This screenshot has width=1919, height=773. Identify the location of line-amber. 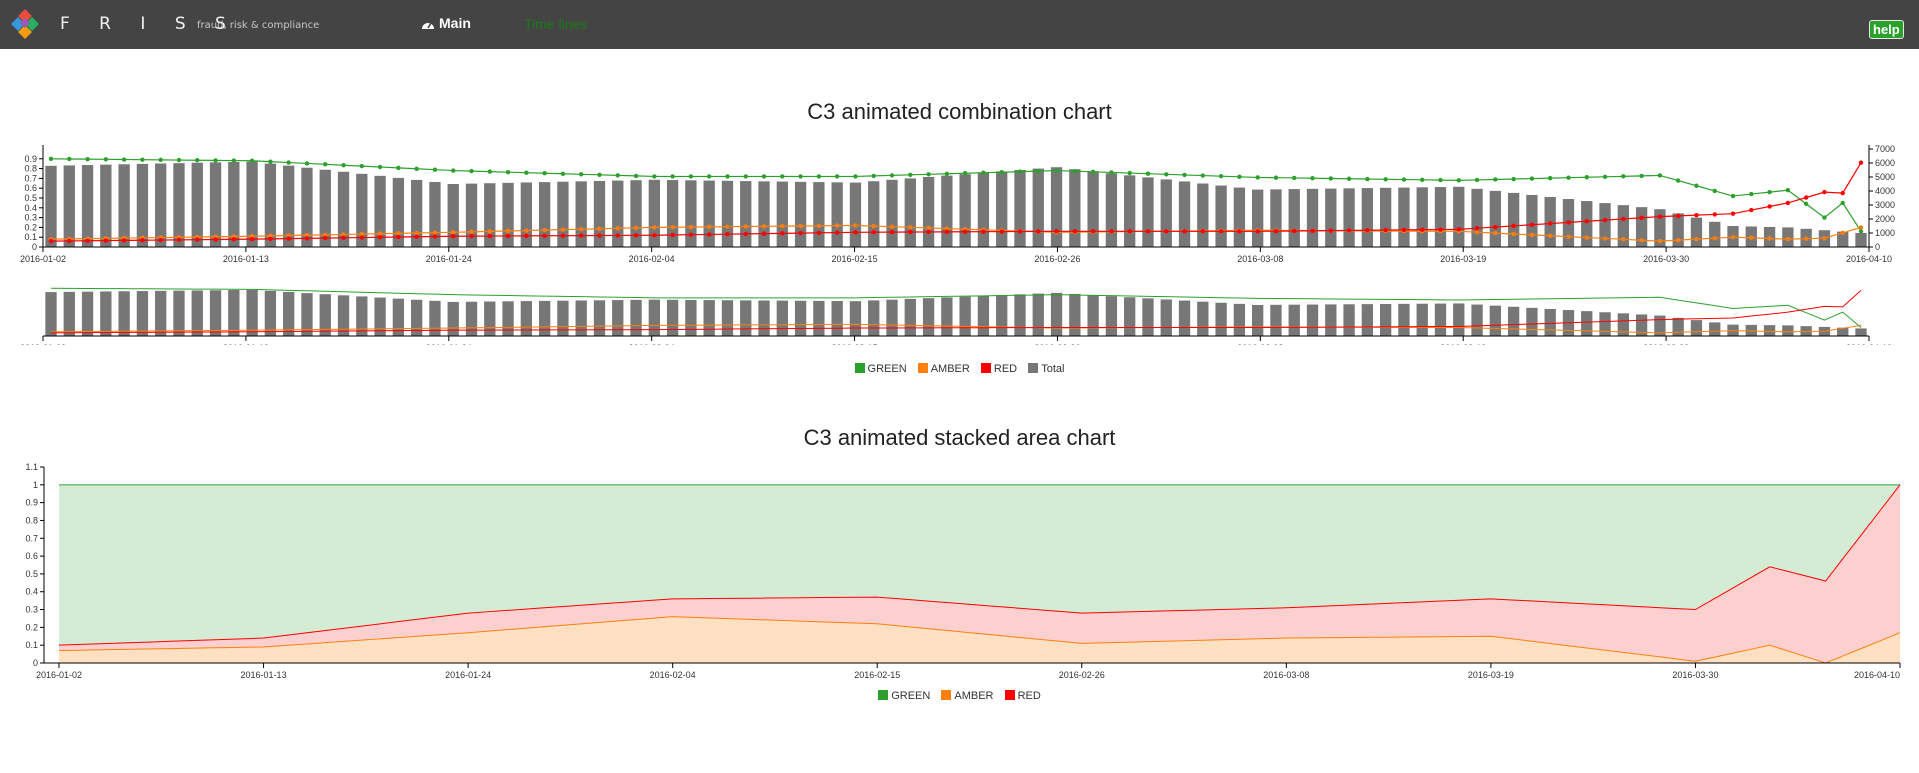
(956, 233).